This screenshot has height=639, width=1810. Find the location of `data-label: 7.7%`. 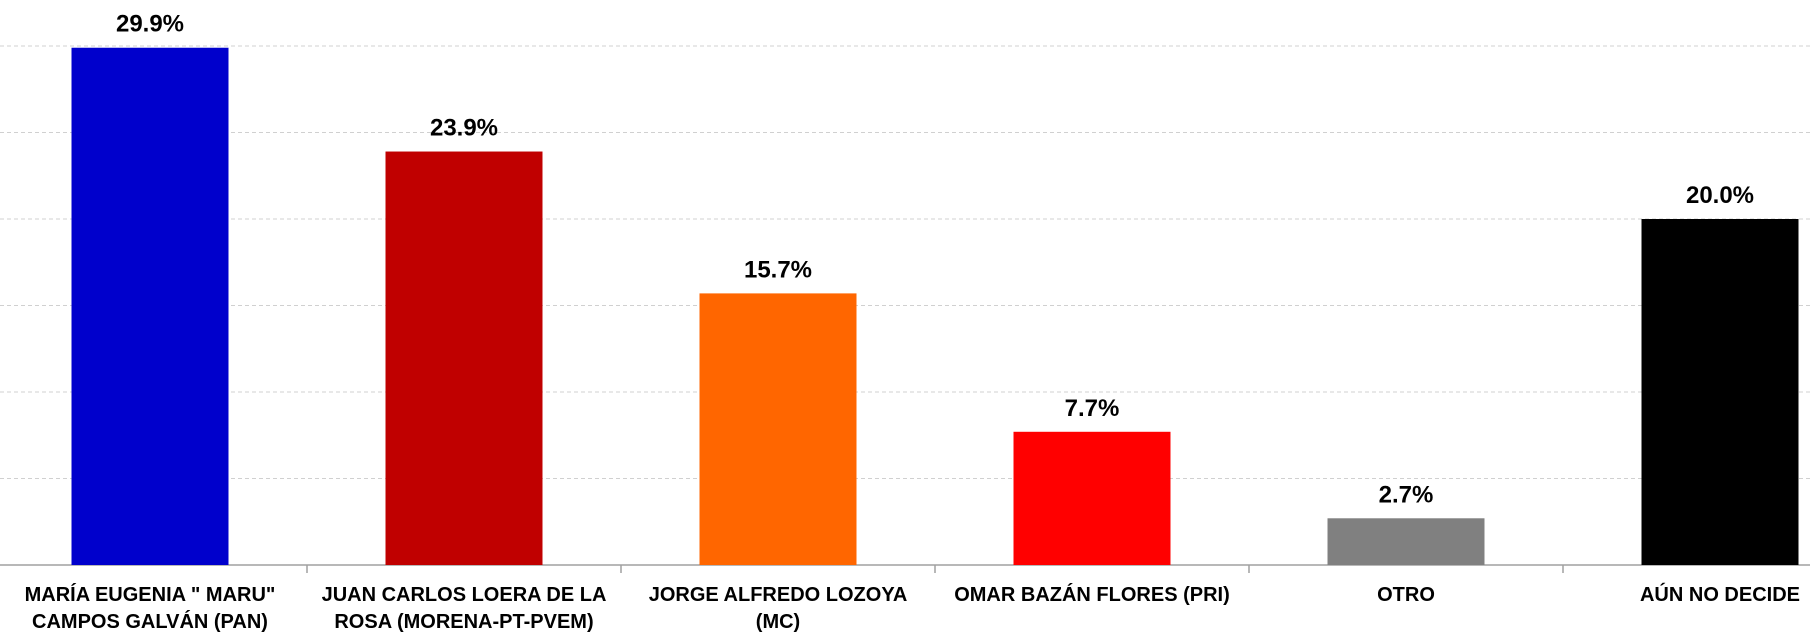

data-label: 7.7% is located at coordinates (1092, 408).